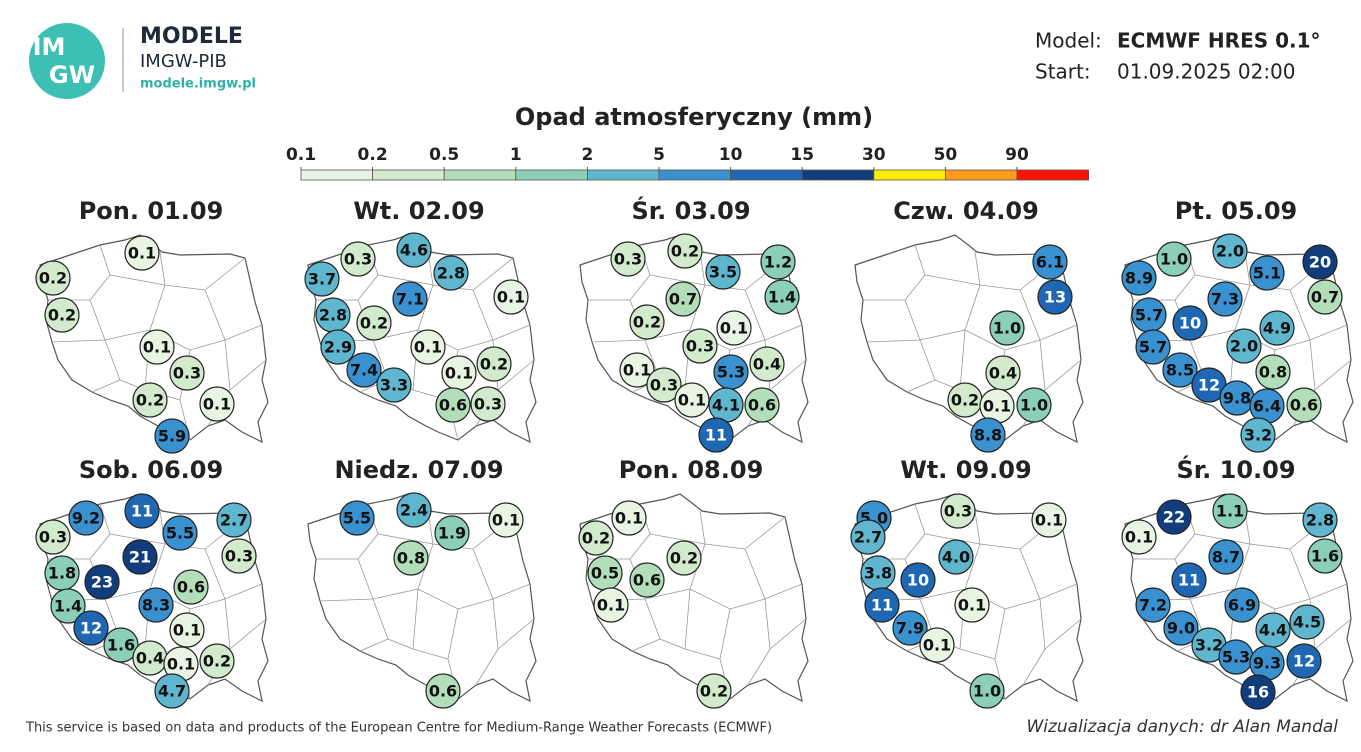 This screenshot has width=1361, height=752. I want to click on precip-label: 5.5, so click(180, 533).